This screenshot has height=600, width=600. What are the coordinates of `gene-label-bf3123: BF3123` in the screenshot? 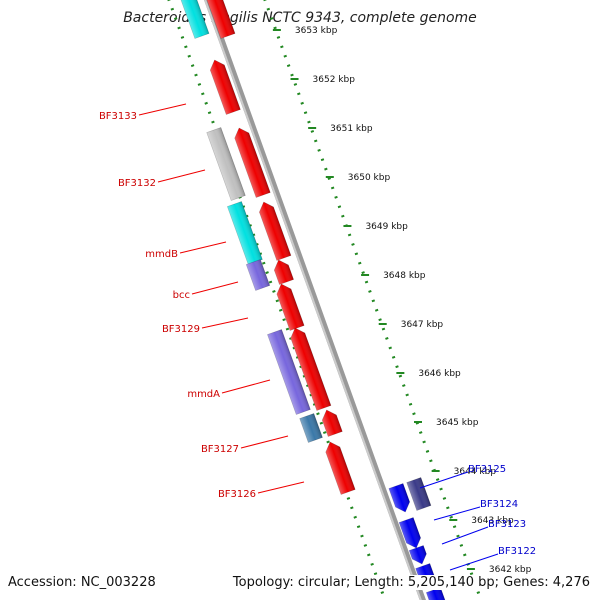 It's located at (507, 524).